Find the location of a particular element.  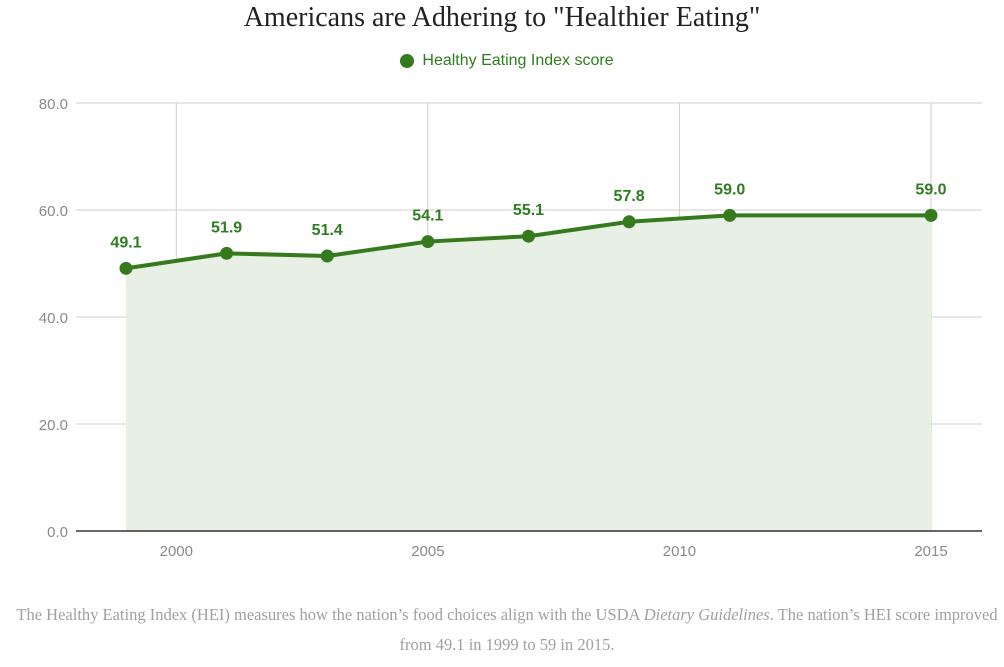

legend-label: Healthy Eating Index score is located at coordinates (518, 60).